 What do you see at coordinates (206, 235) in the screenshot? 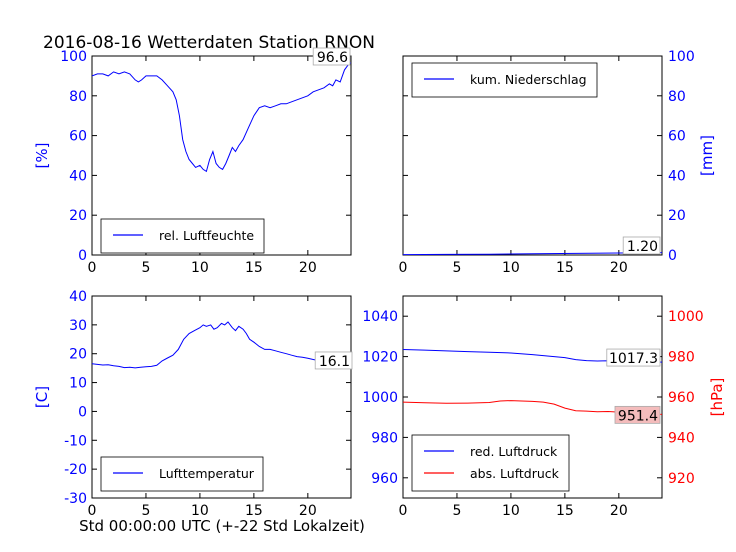
I see `legend-label: rel. Luftfeuchte` at bounding box center [206, 235].